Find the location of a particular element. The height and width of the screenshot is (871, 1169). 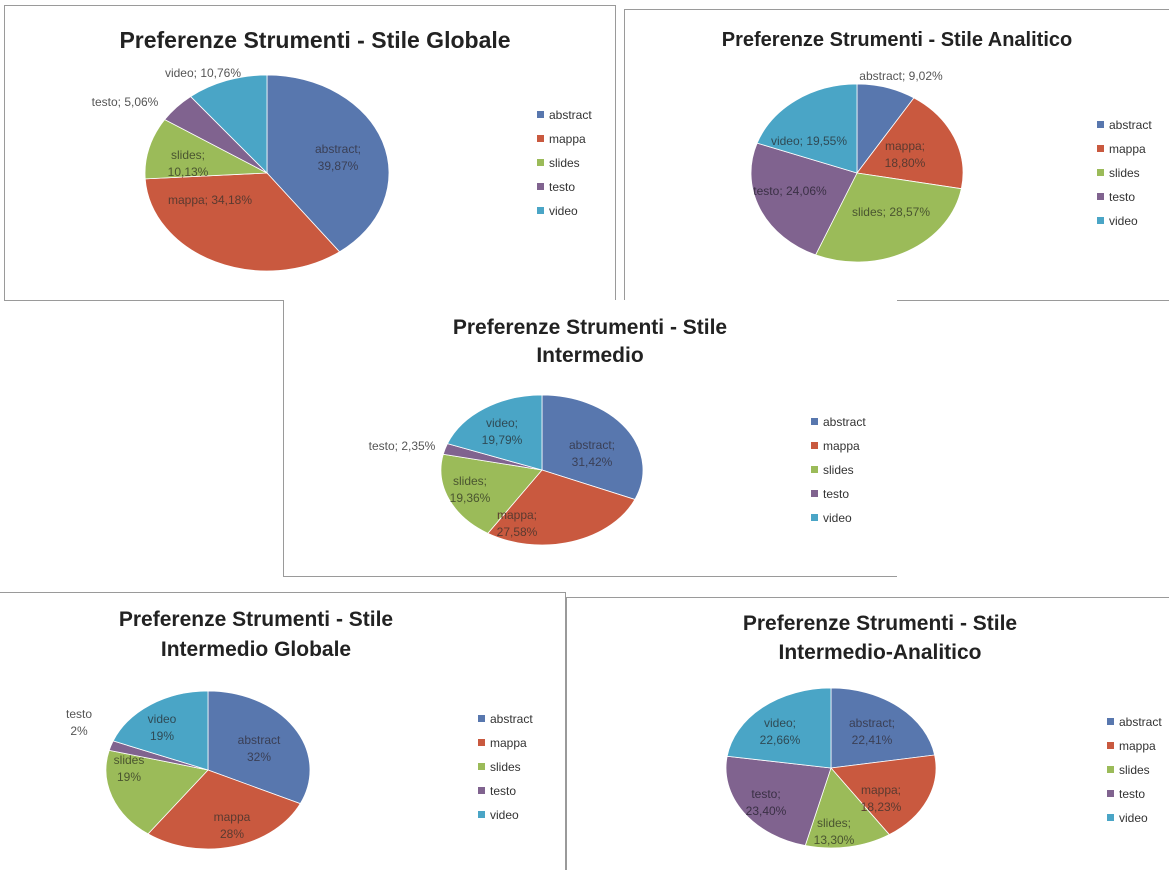

data-label-slides: slides; 13,30% is located at coordinates (834, 831).